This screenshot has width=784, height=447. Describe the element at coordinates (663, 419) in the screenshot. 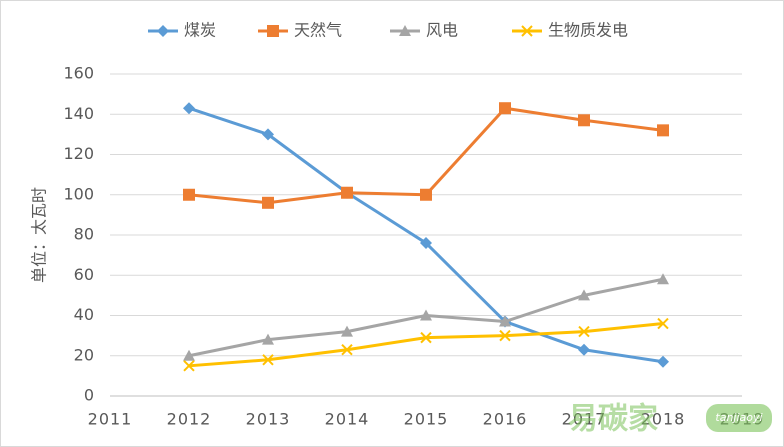

I see `x-tick-label: 2018` at that location.